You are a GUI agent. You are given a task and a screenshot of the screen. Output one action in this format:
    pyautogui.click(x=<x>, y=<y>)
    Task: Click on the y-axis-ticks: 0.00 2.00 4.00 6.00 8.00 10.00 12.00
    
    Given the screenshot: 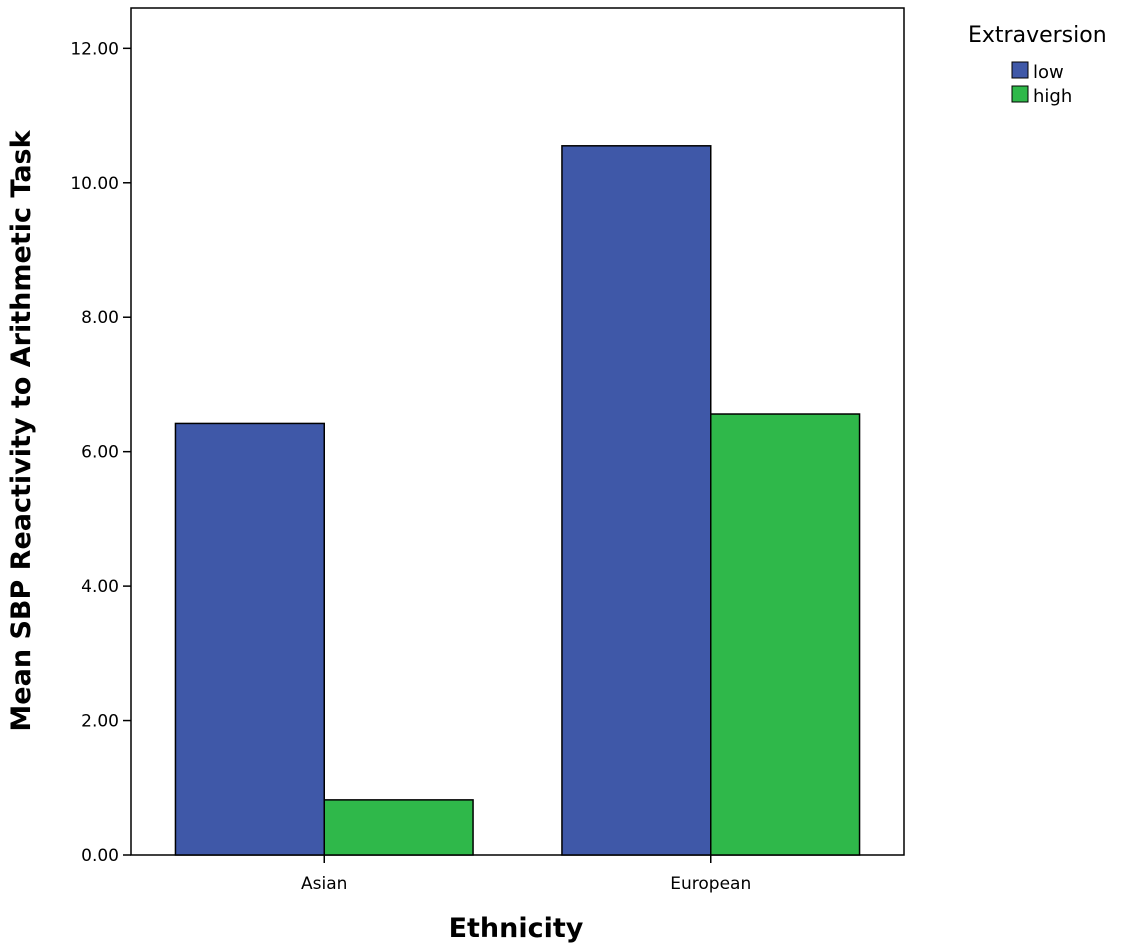 What is the action you would take?
    pyautogui.click(x=100, y=452)
    